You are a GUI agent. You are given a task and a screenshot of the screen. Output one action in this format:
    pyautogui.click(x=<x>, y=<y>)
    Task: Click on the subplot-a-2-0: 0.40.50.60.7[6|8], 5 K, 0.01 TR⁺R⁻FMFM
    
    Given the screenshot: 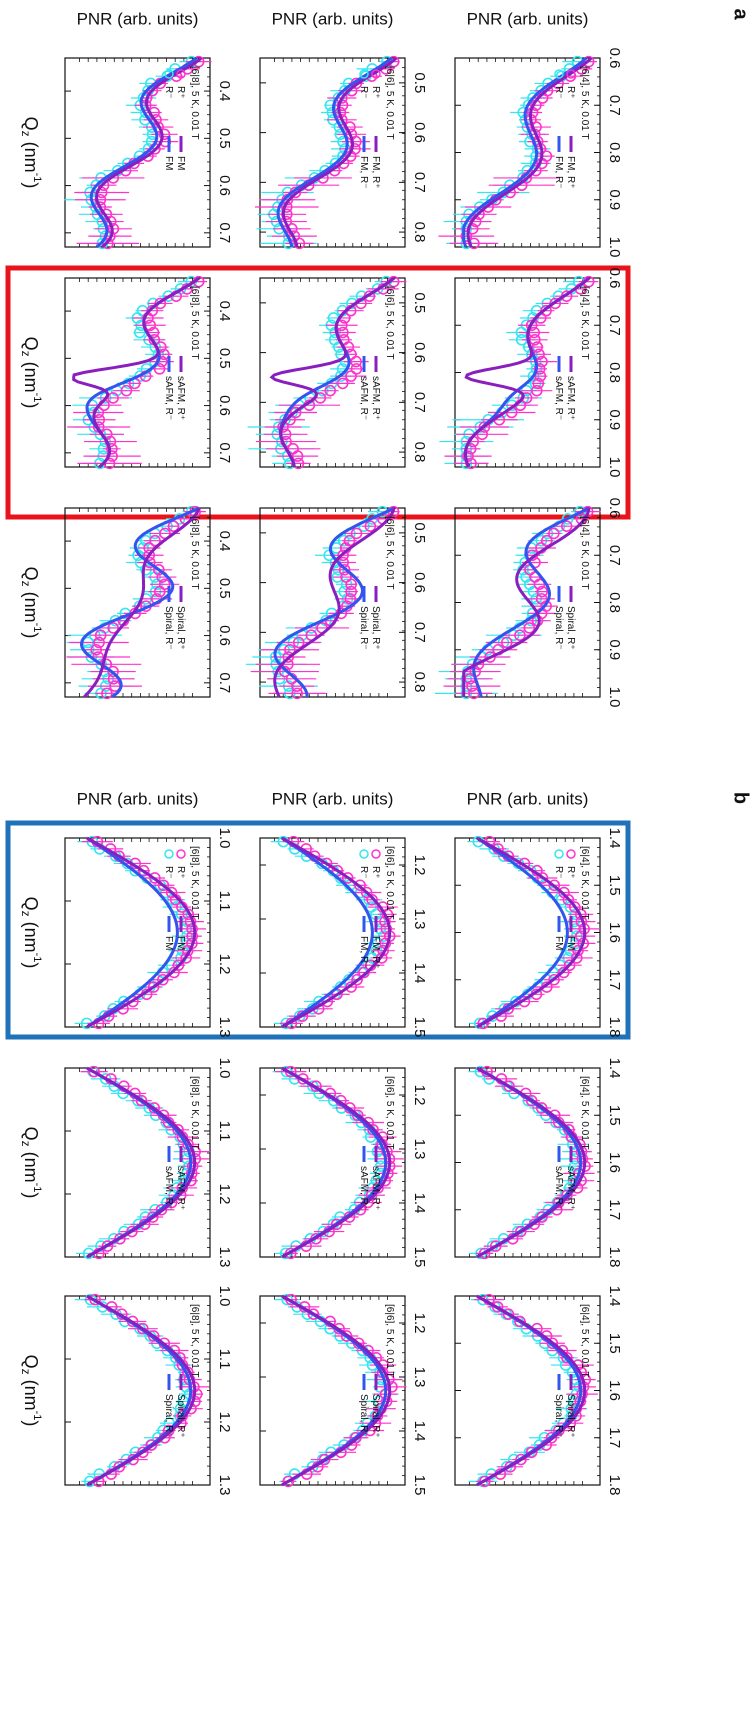 What is the action you would take?
    pyautogui.click(x=148, y=153)
    